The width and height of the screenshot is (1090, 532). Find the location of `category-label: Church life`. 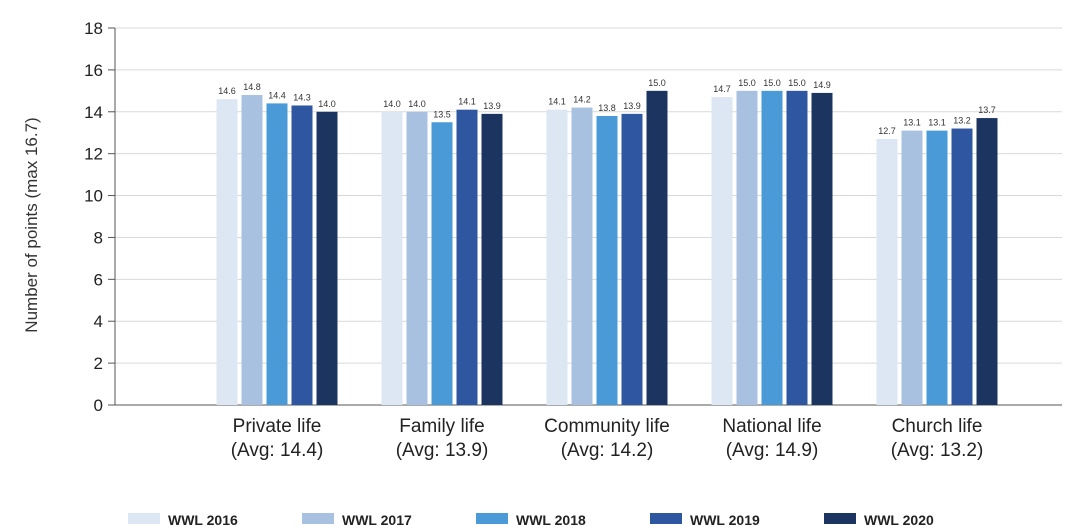

category-label: Church life is located at coordinates (937, 426).